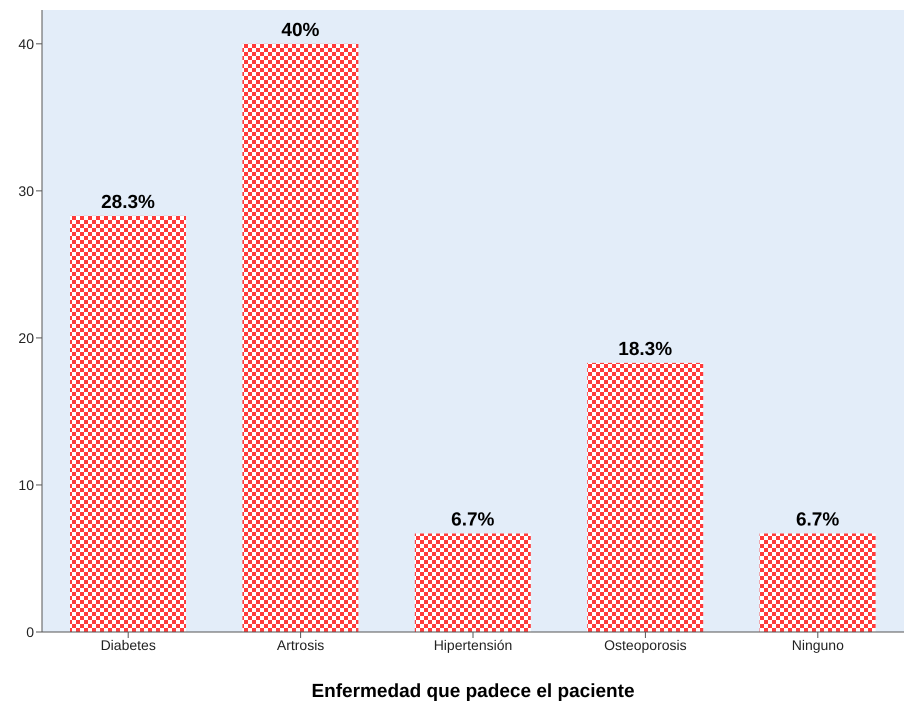 The width and height of the screenshot is (904, 717). What do you see at coordinates (300, 644) in the screenshot?
I see `x-tick-label: Artrosis` at bounding box center [300, 644].